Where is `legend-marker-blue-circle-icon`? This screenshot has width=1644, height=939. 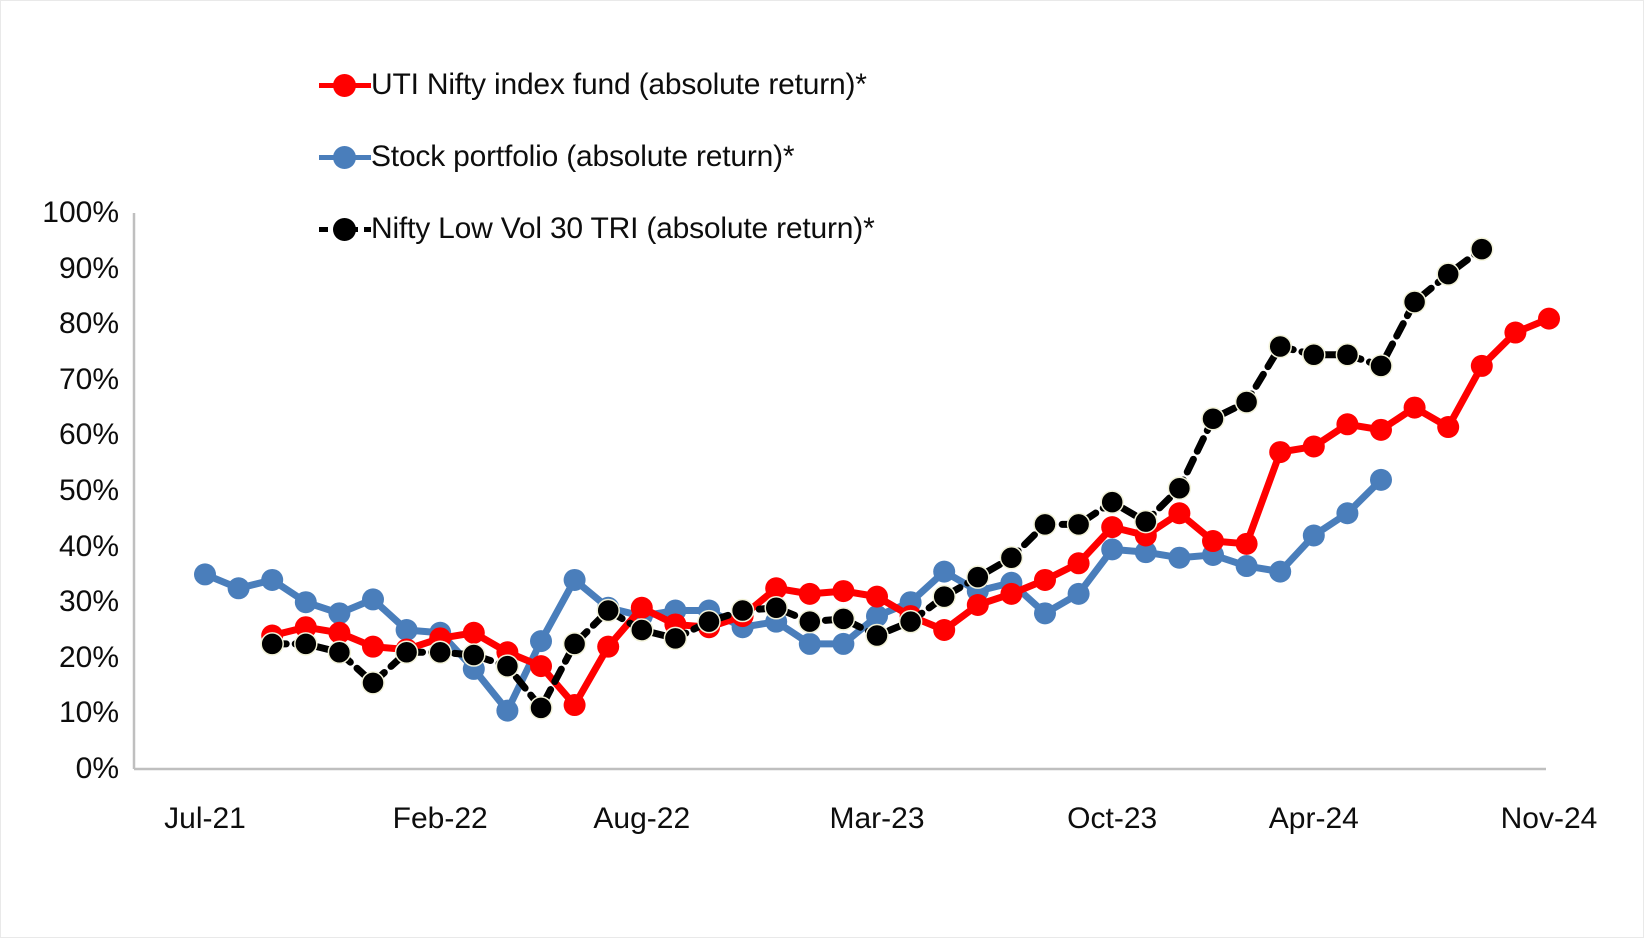
legend-marker-blue-circle-icon is located at coordinates (345, 157).